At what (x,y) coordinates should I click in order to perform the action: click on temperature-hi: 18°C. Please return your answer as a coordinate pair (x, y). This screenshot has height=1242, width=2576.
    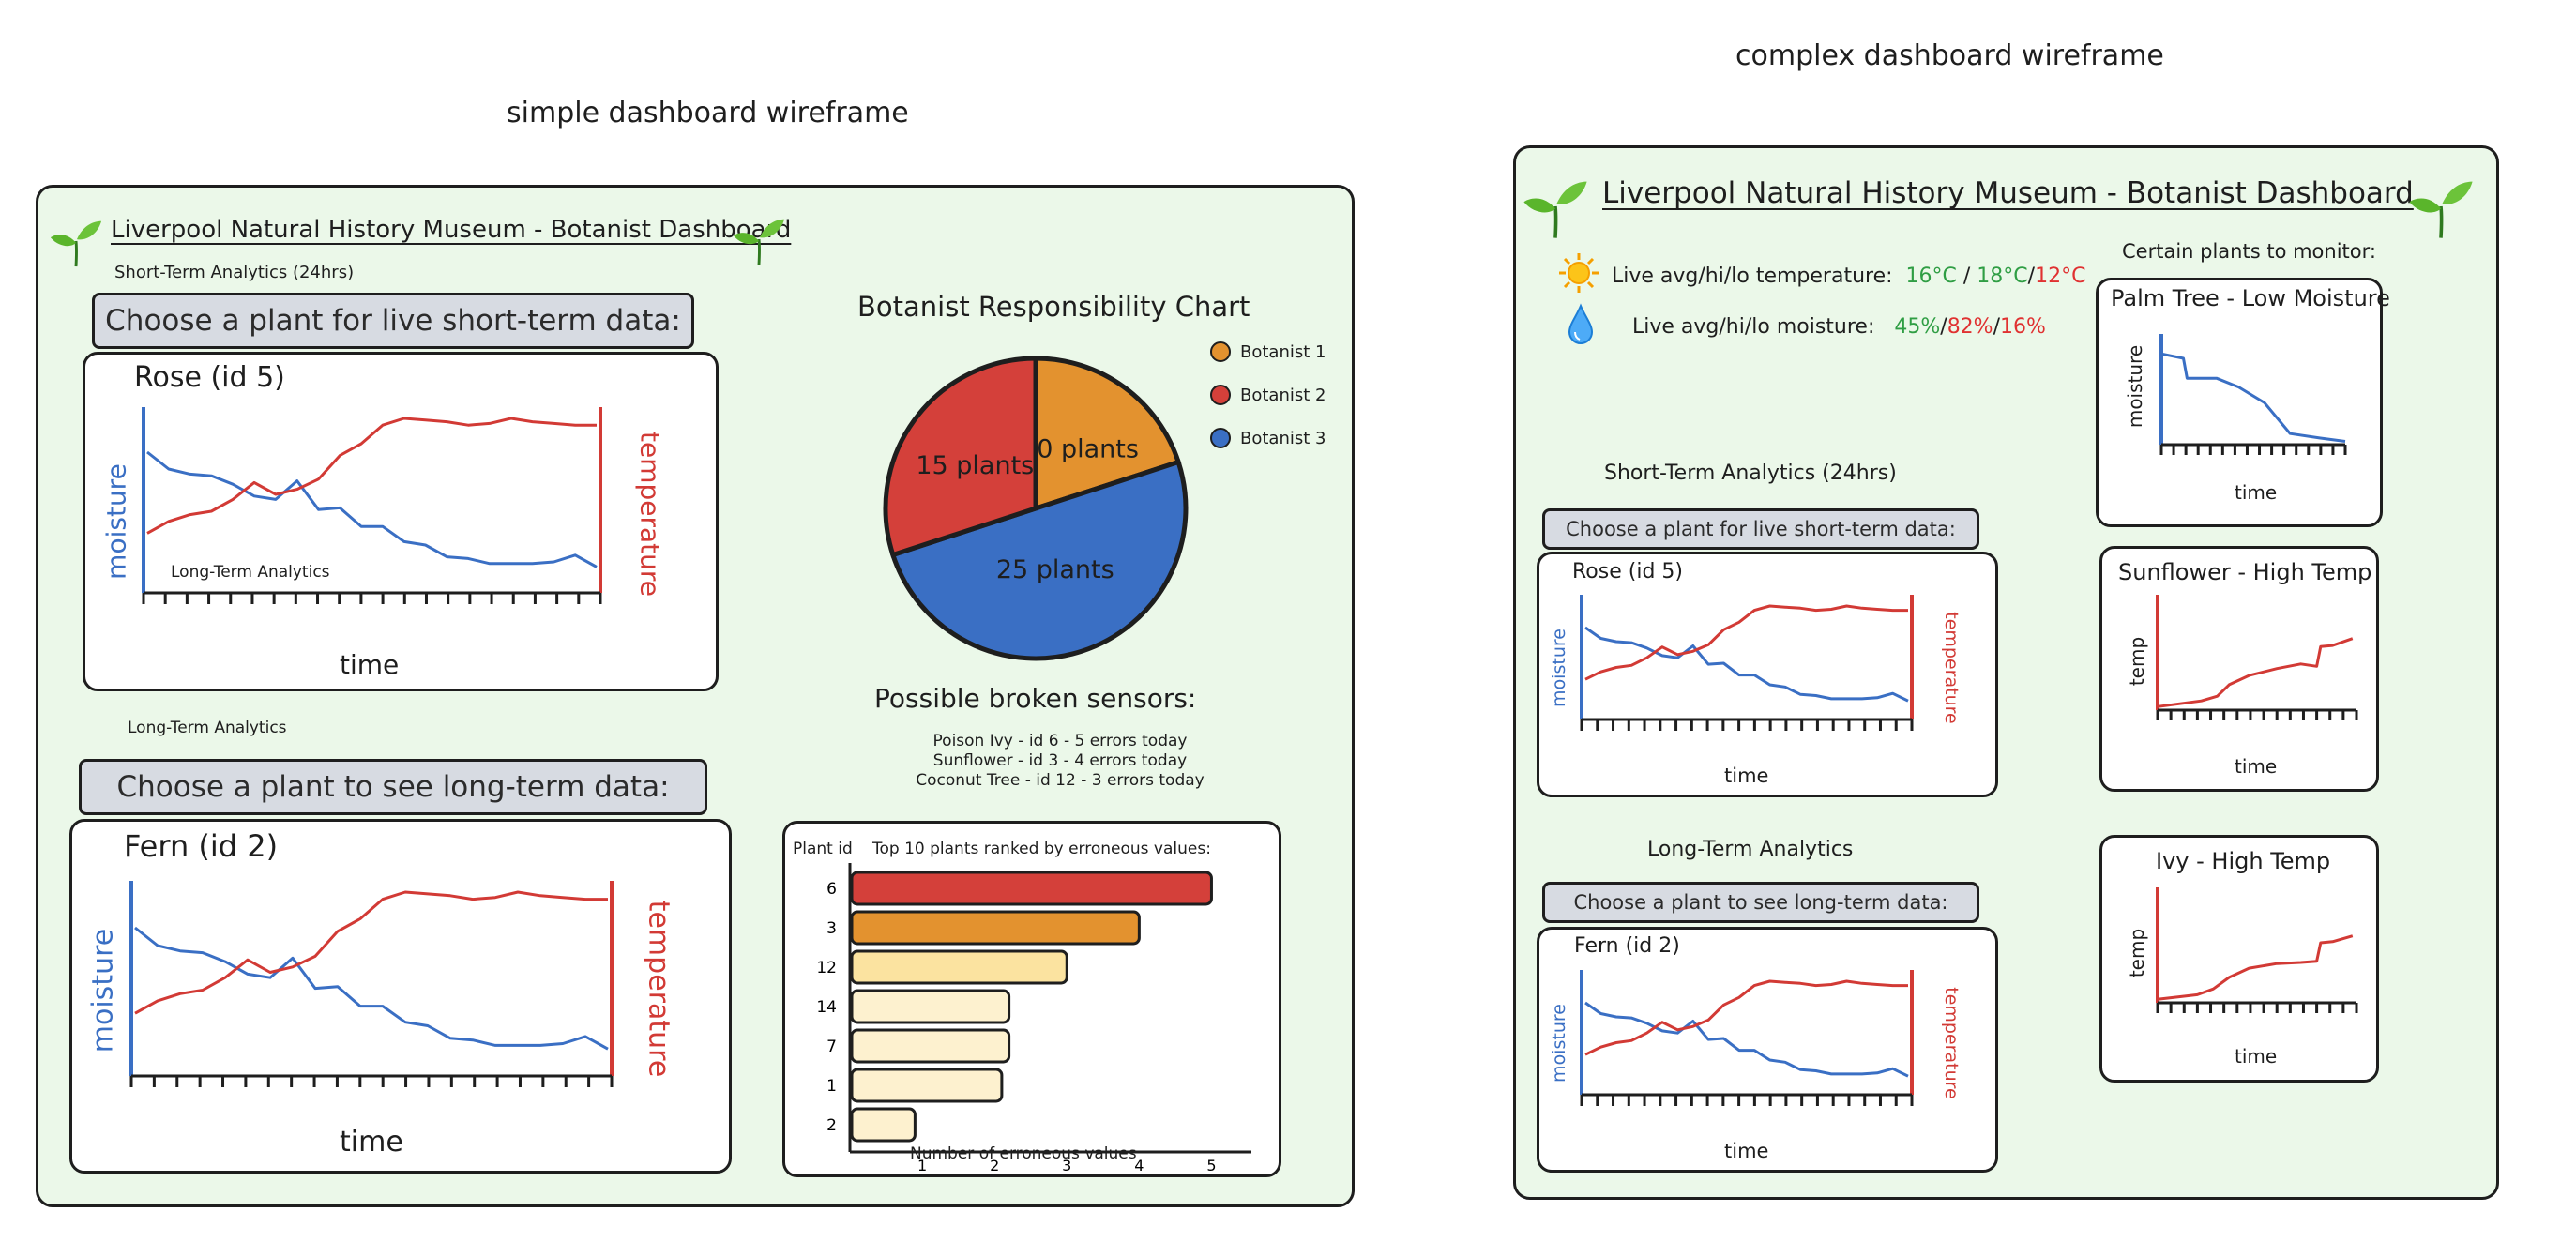
    Looking at the image, I should click on (2002, 276).